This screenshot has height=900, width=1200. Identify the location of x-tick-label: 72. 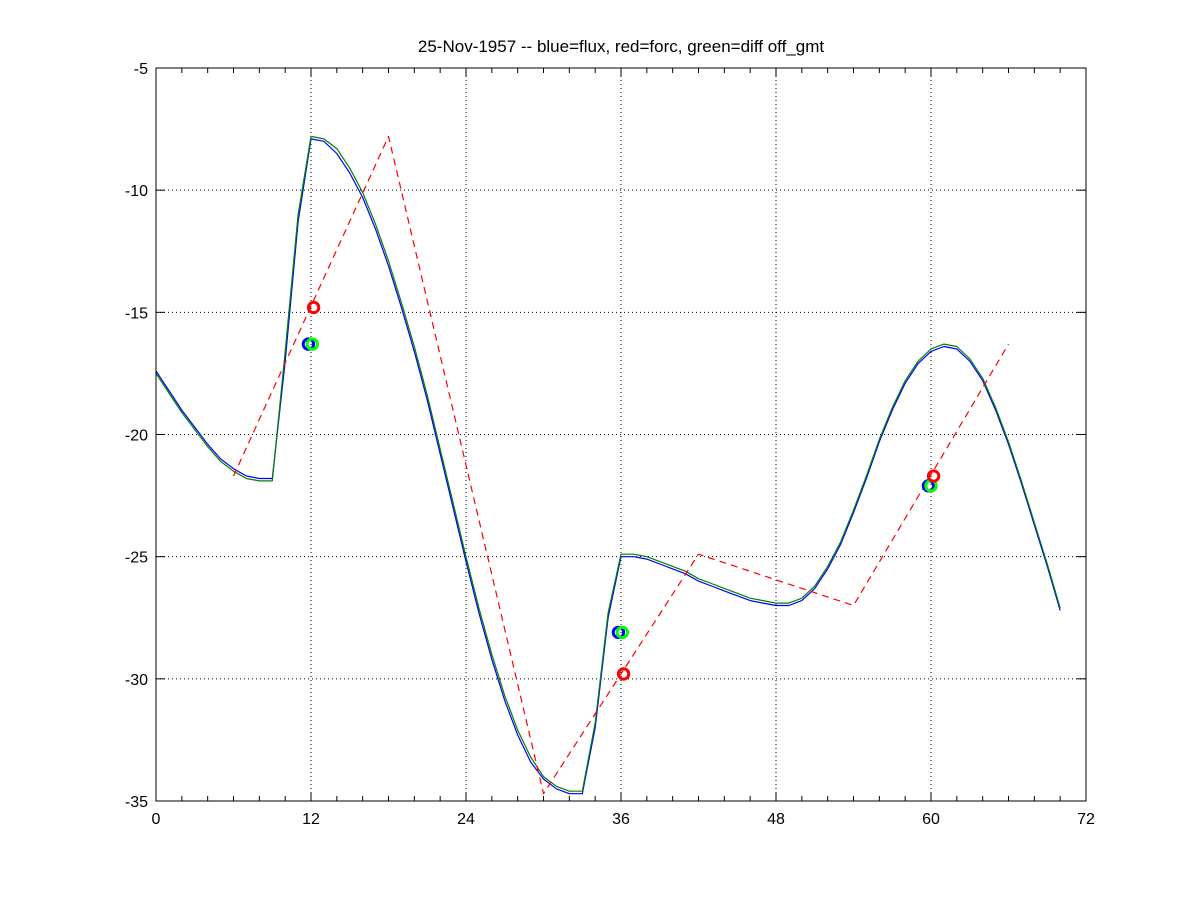
(1086, 819).